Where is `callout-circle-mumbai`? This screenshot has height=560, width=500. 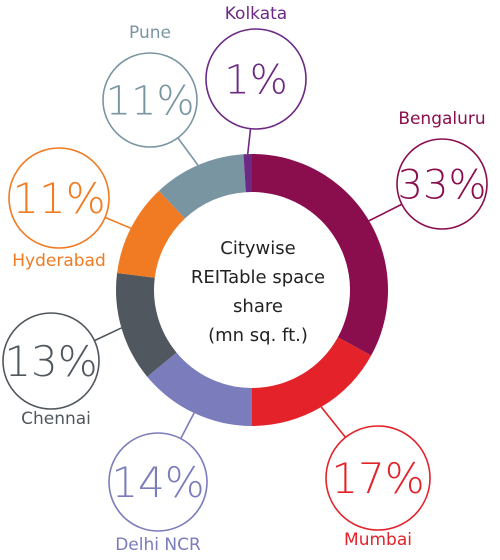 callout-circle-mumbai is located at coordinates (378, 478).